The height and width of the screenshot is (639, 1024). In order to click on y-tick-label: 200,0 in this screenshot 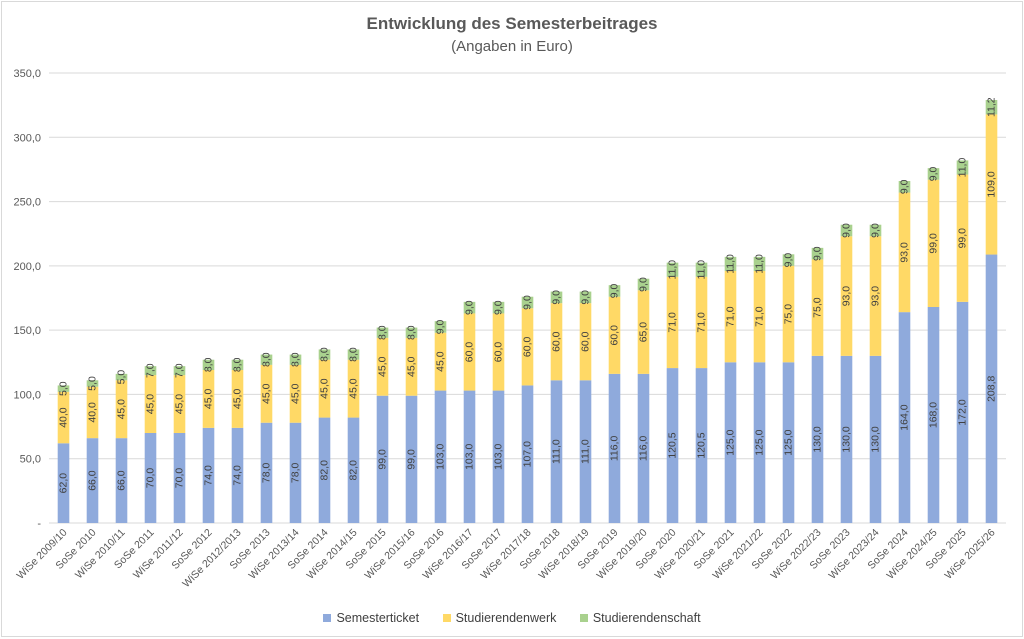, I will do `click(27, 267)`.